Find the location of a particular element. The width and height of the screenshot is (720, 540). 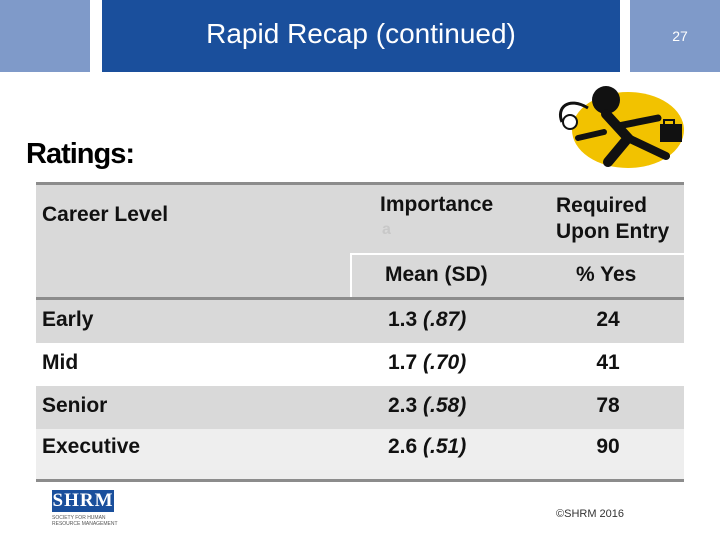

row-mean: 1.3 (.87) is located at coordinates (427, 319).